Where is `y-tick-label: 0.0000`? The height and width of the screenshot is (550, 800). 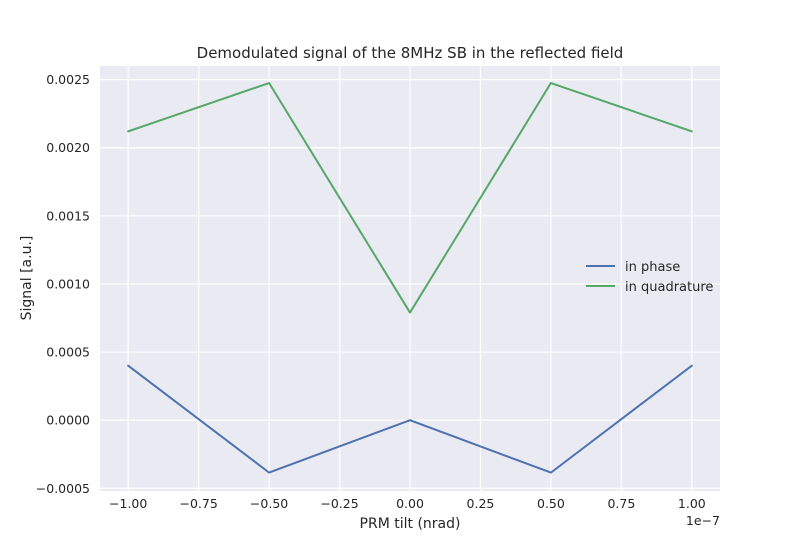
y-tick-label: 0.0000 is located at coordinates (68, 420).